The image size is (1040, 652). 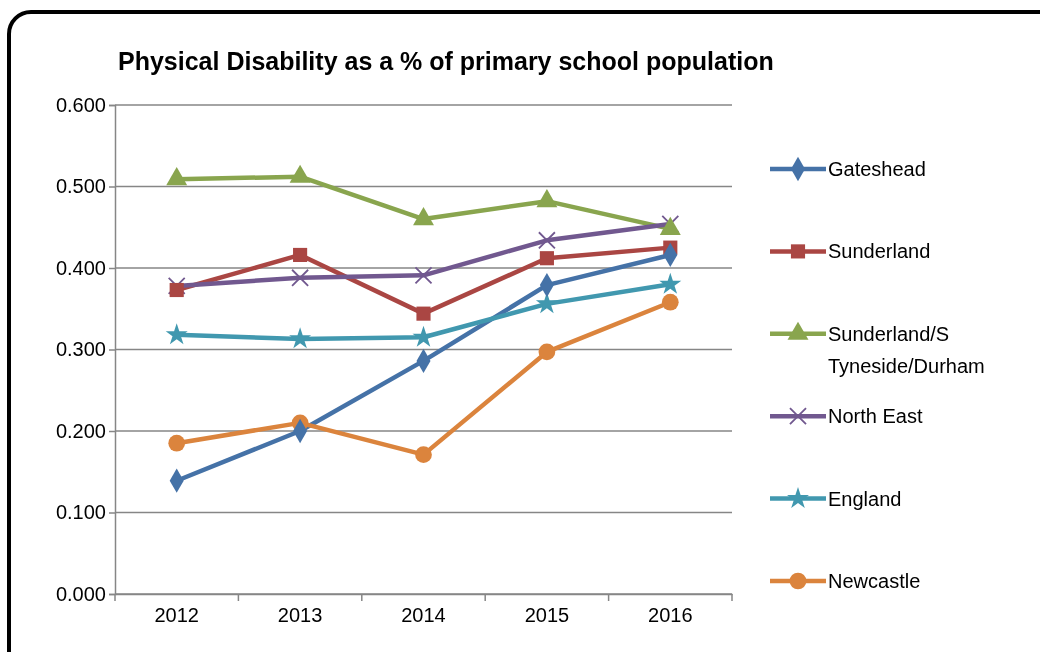 I want to click on legend-label: Sunderland/S Tyneside/Durham, so click(x=906, y=349).